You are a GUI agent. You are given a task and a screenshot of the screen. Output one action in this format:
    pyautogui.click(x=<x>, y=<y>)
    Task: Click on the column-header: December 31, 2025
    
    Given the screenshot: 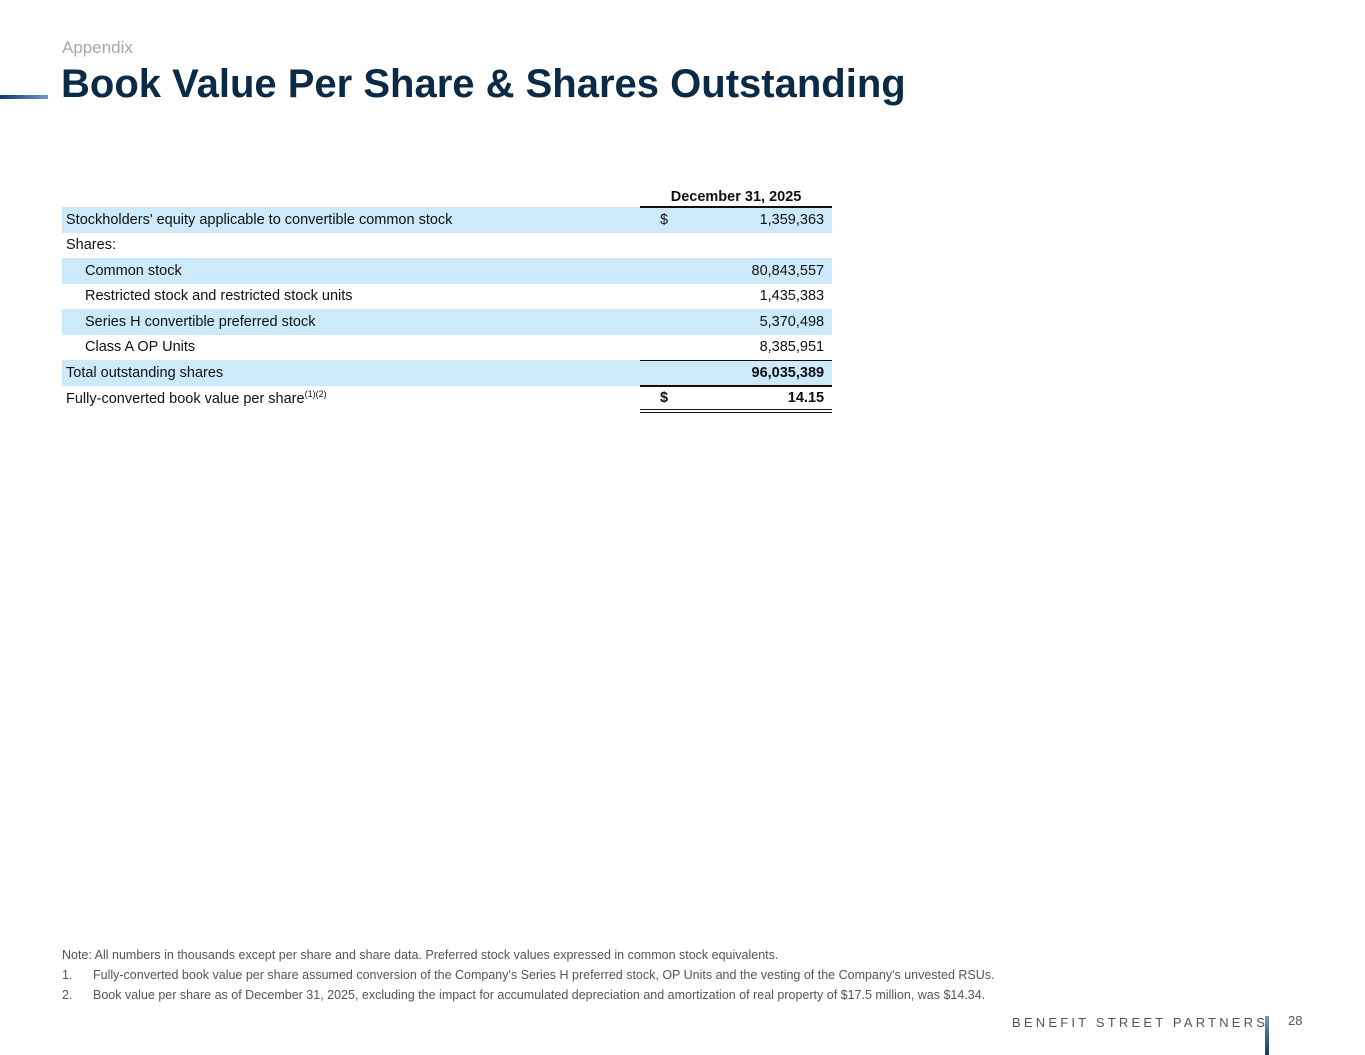 What is the action you would take?
    pyautogui.click(x=736, y=198)
    